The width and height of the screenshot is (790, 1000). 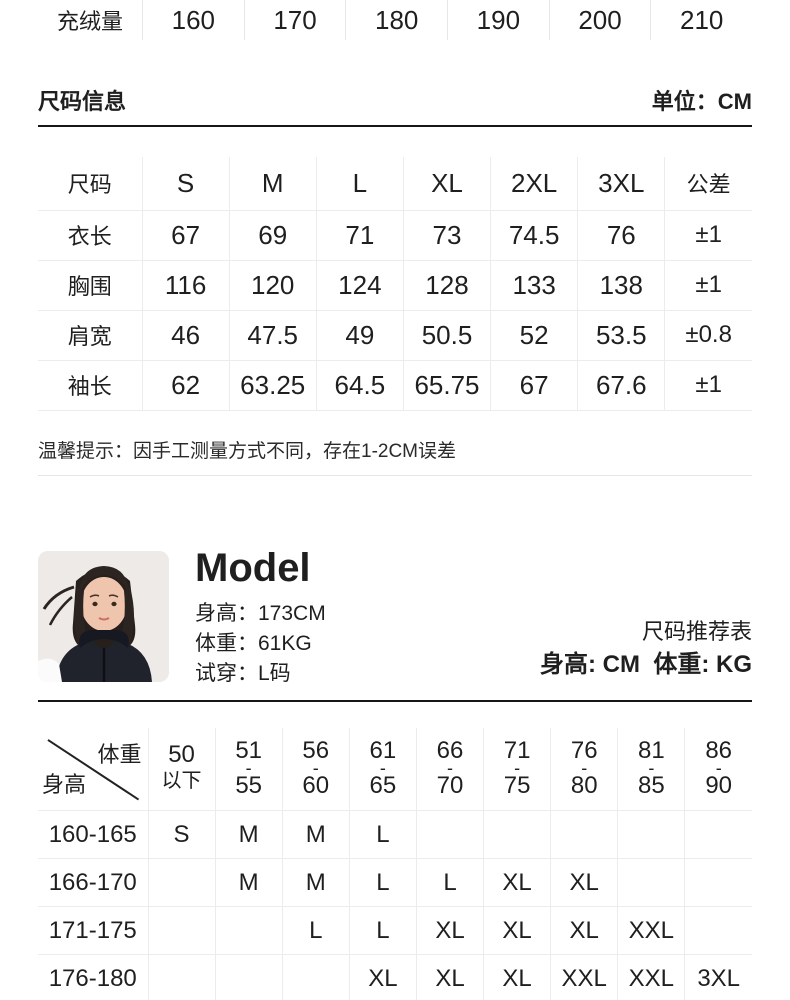 I want to click on size-value: 128, so click(x=446, y=284).